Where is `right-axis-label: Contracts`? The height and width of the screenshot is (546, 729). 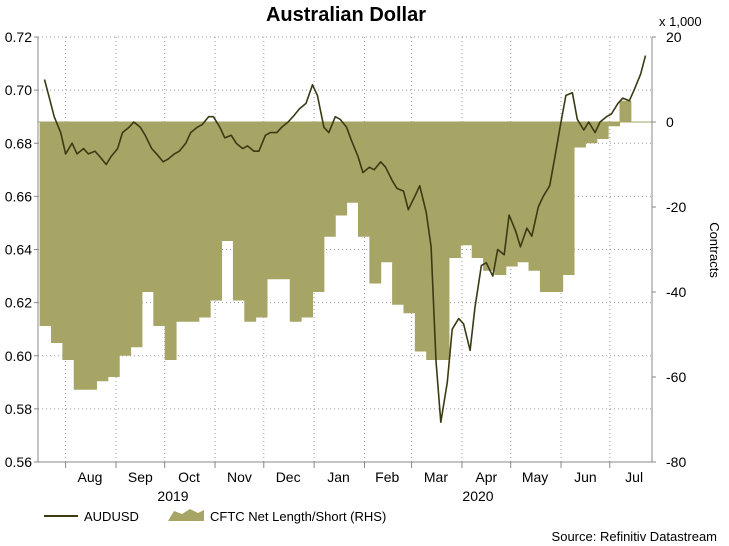
right-axis-label: Contracts is located at coordinates (714, 250).